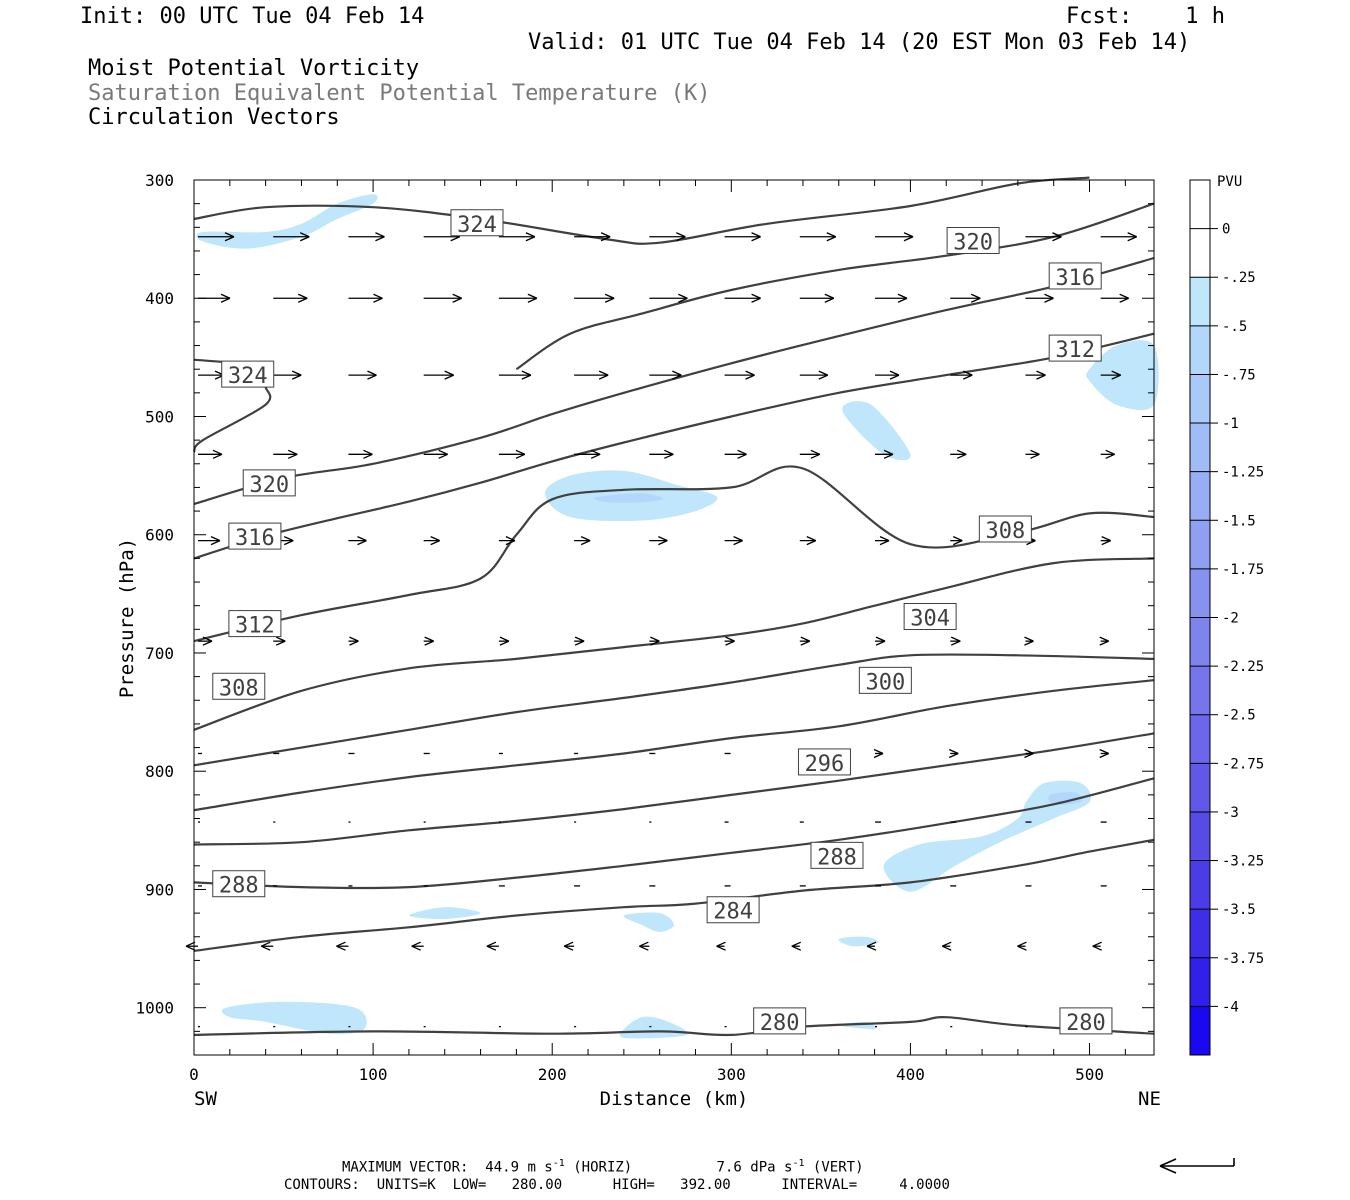  Describe the element at coordinates (239, 686) in the screenshot. I see `contour-label: 308` at that location.